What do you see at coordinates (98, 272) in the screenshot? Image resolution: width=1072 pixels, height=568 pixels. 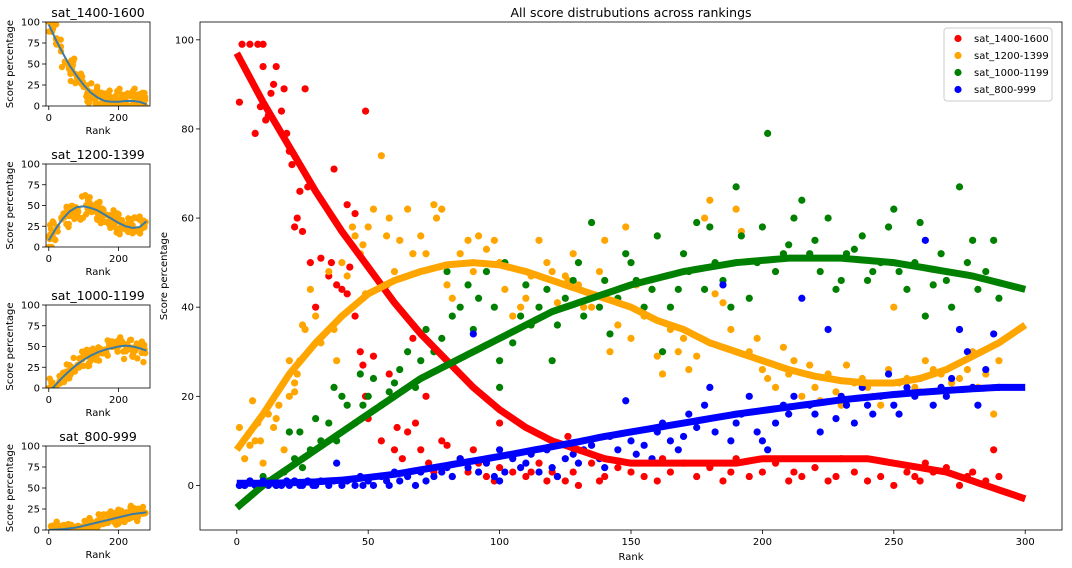 I see `small-chart-2-xlabel: Rank` at bounding box center [98, 272].